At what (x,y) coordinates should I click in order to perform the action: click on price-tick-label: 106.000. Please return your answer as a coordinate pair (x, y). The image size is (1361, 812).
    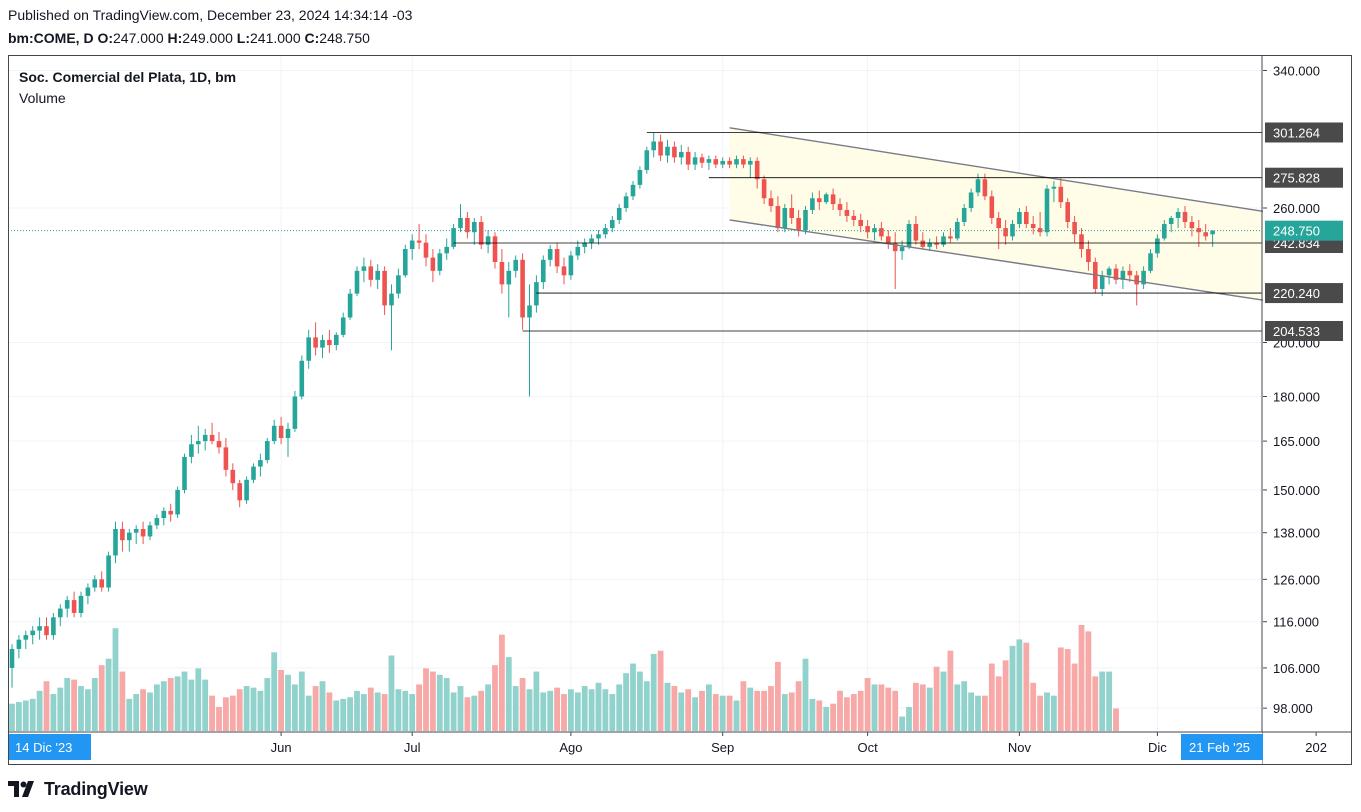
    Looking at the image, I should click on (1296, 668).